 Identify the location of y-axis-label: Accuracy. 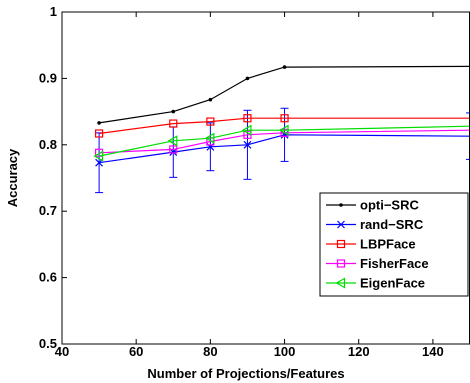
(12, 177).